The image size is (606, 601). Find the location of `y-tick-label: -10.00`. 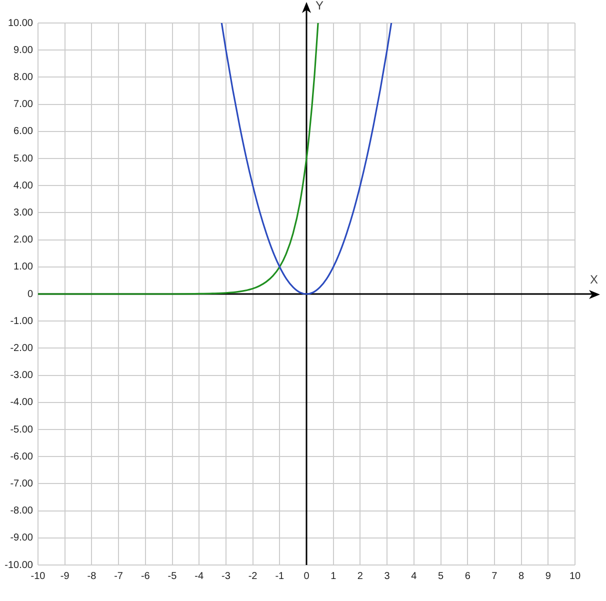

y-tick-label: -10.00 is located at coordinates (19, 565).